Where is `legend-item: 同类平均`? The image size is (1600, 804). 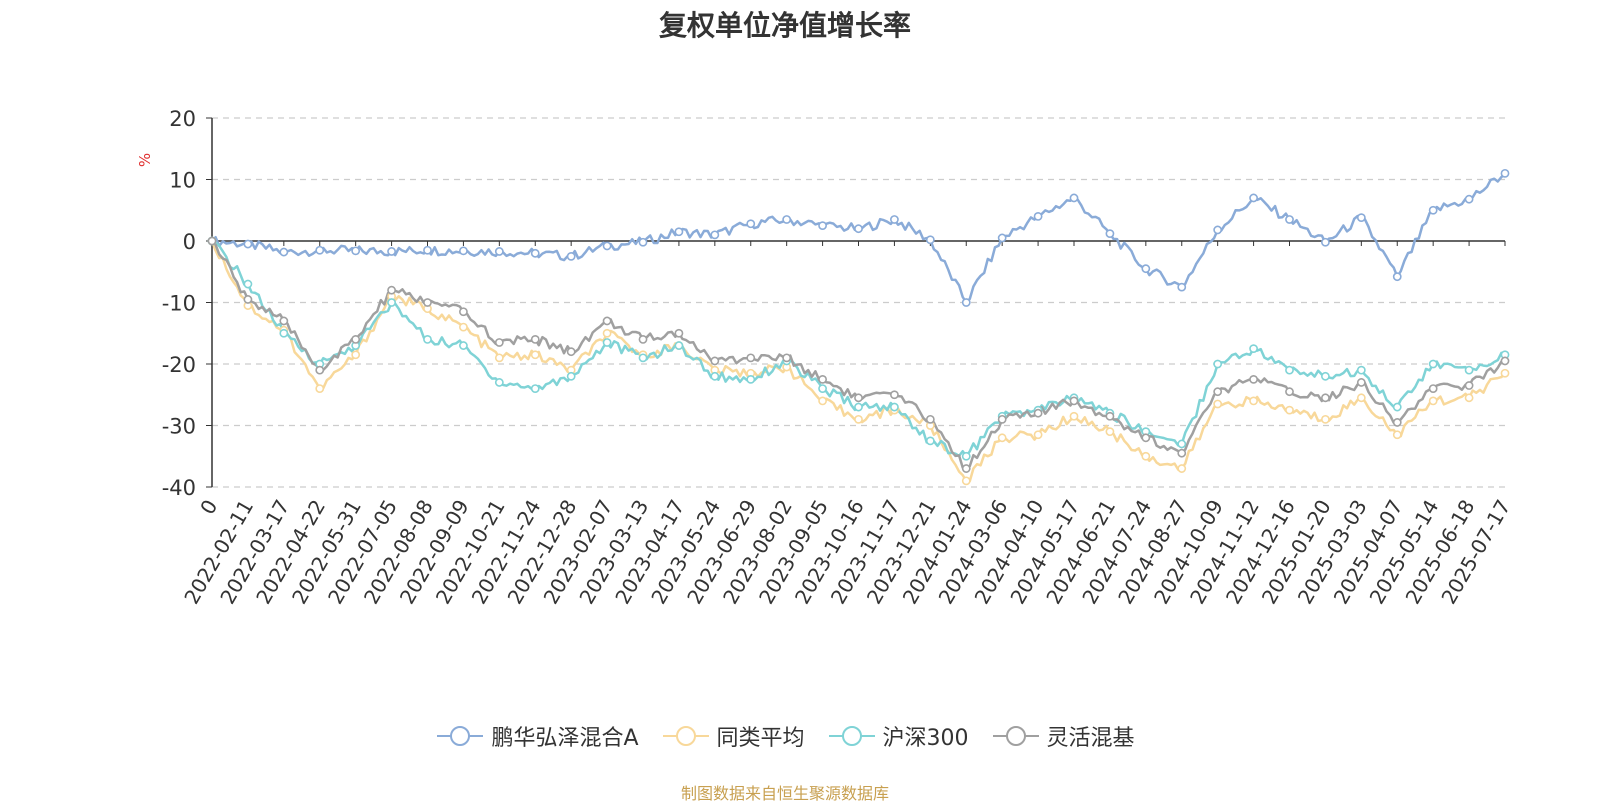 legend-item: 同类平均 is located at coordinates (733, 736).